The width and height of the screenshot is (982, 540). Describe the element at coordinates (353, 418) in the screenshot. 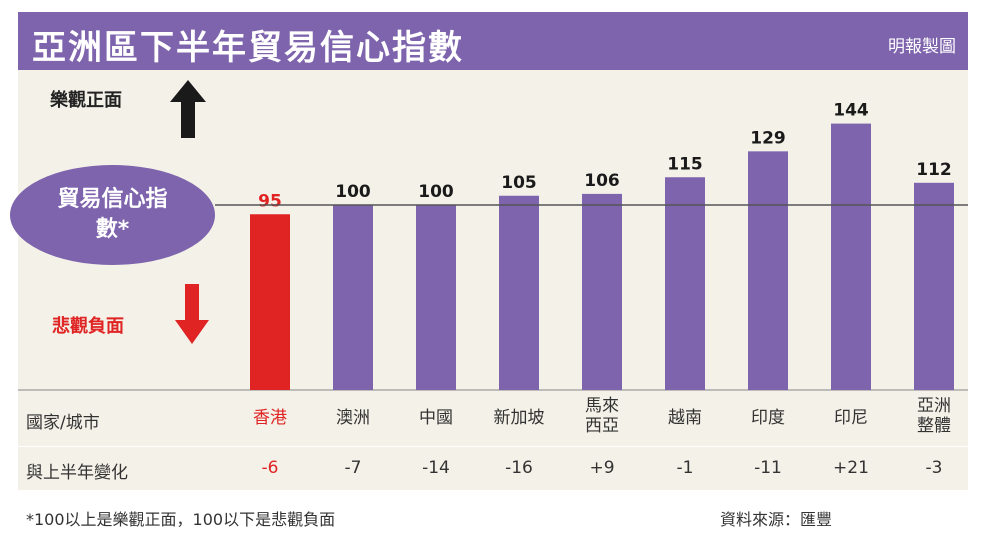

I see `category-label-1: 澳洲` at that location.